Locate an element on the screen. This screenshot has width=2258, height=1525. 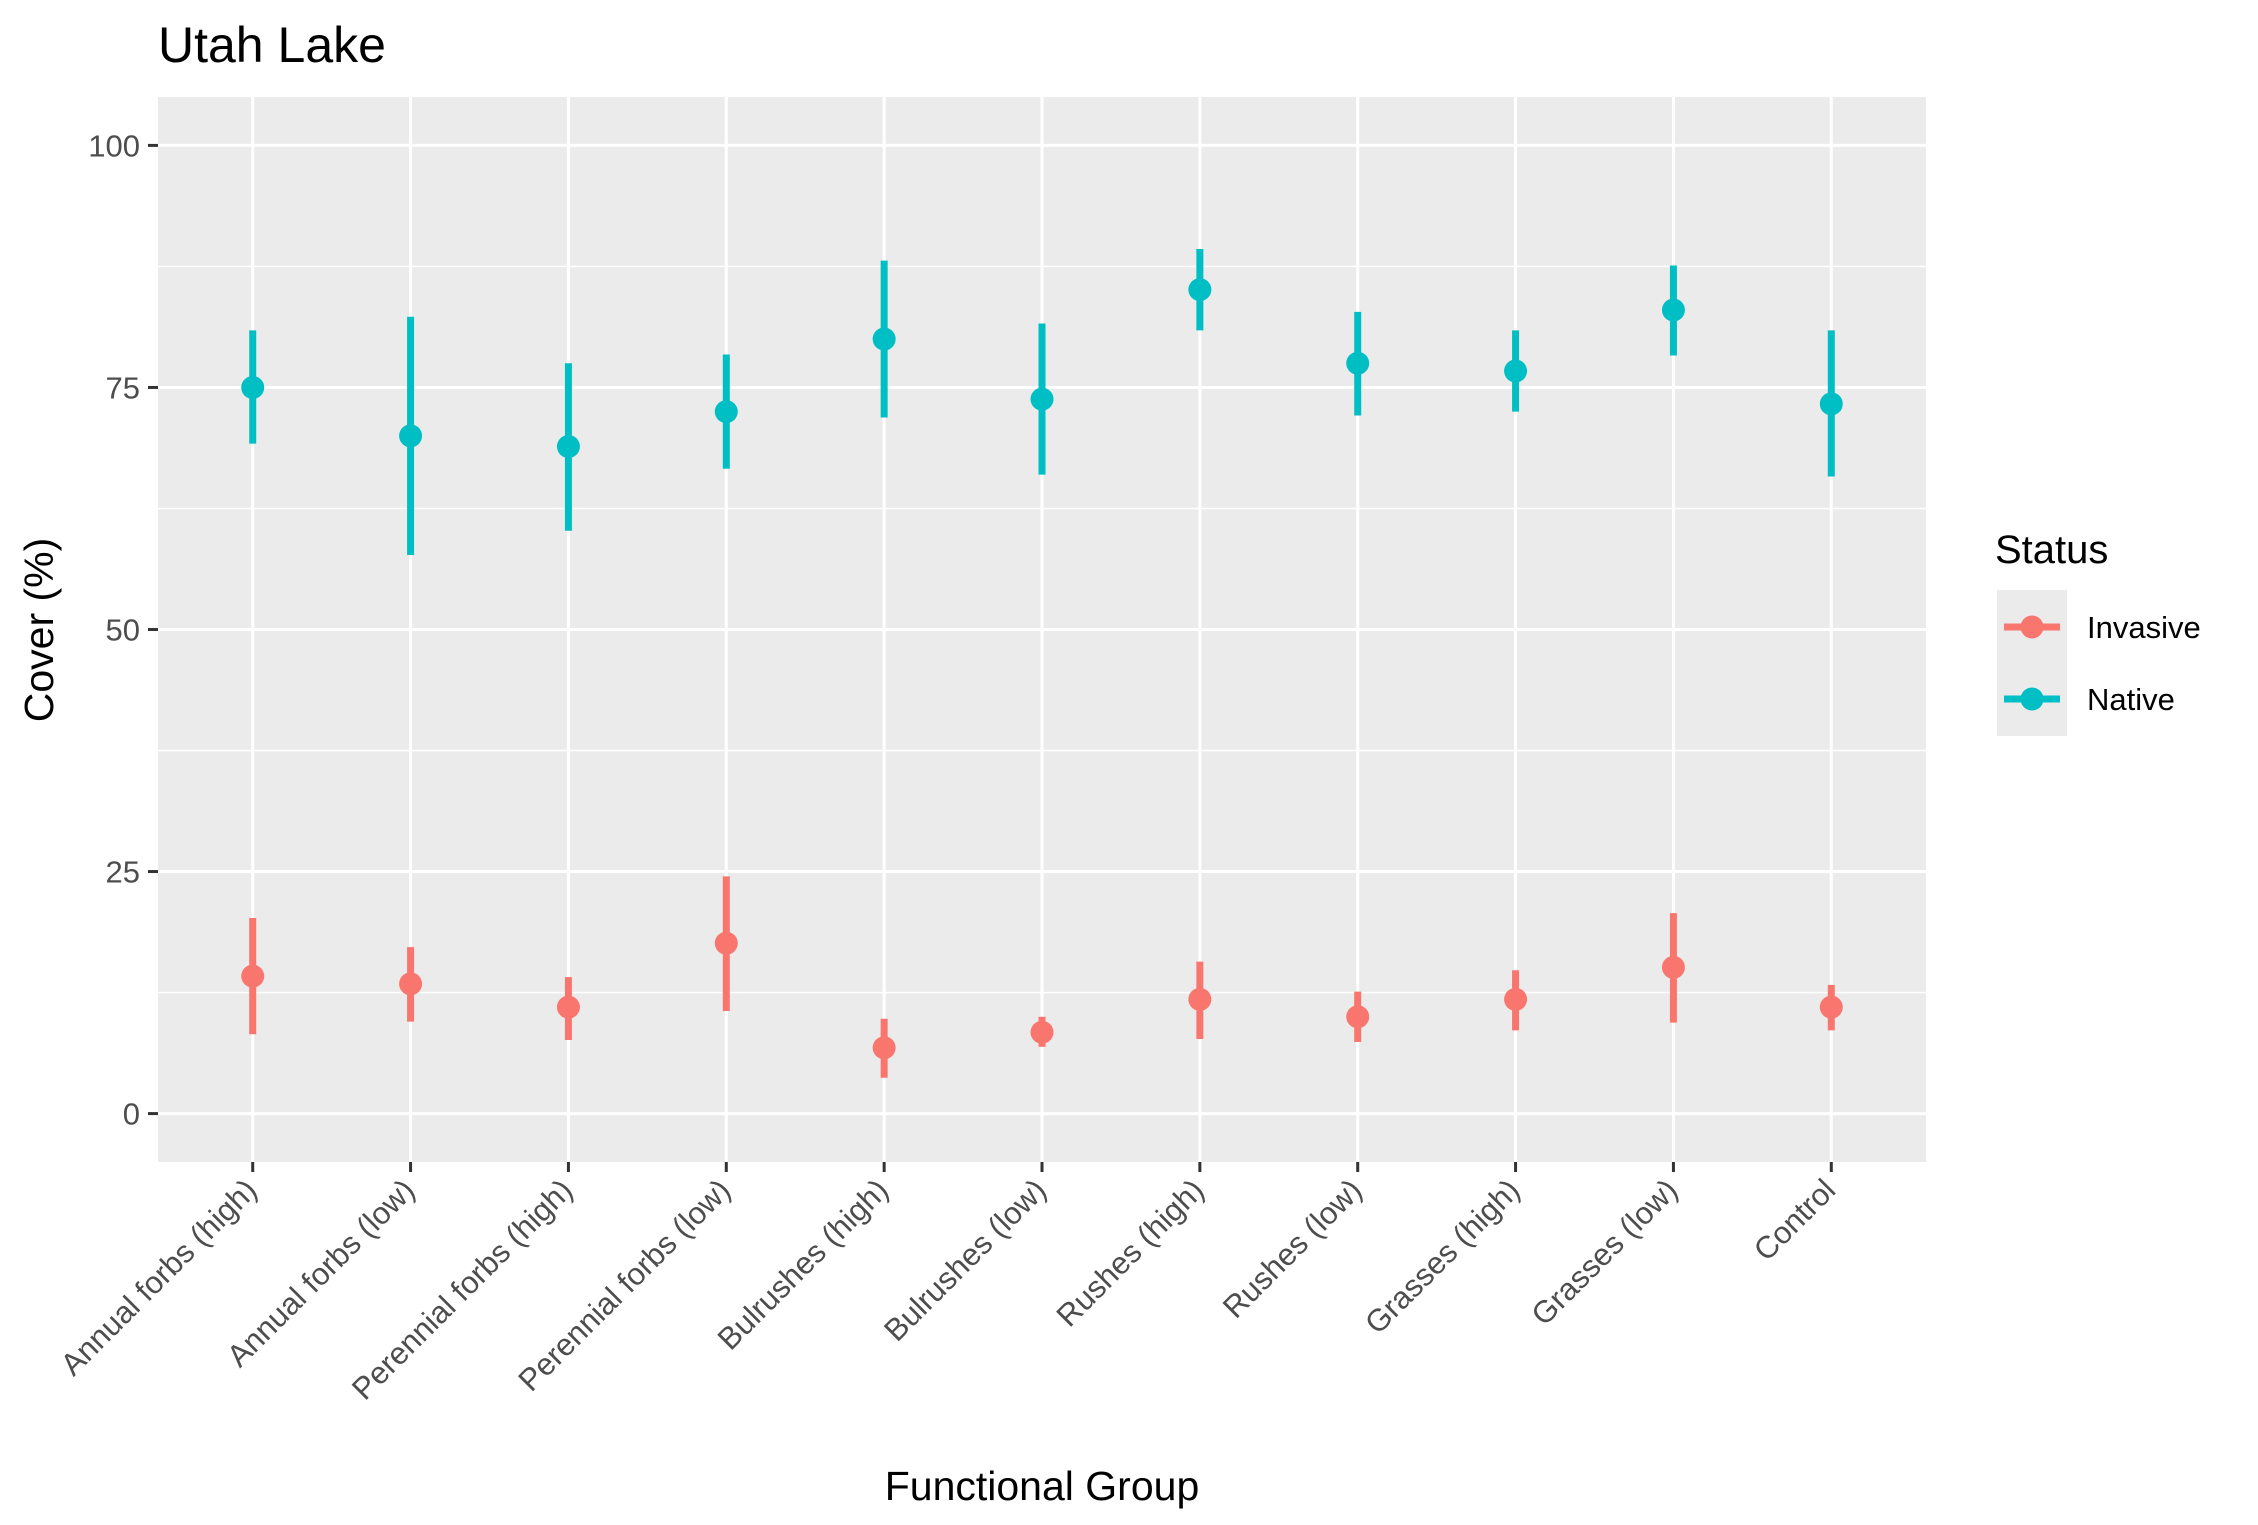
x-axis-title: Functional Group is located at coordinates (1042, 1486).